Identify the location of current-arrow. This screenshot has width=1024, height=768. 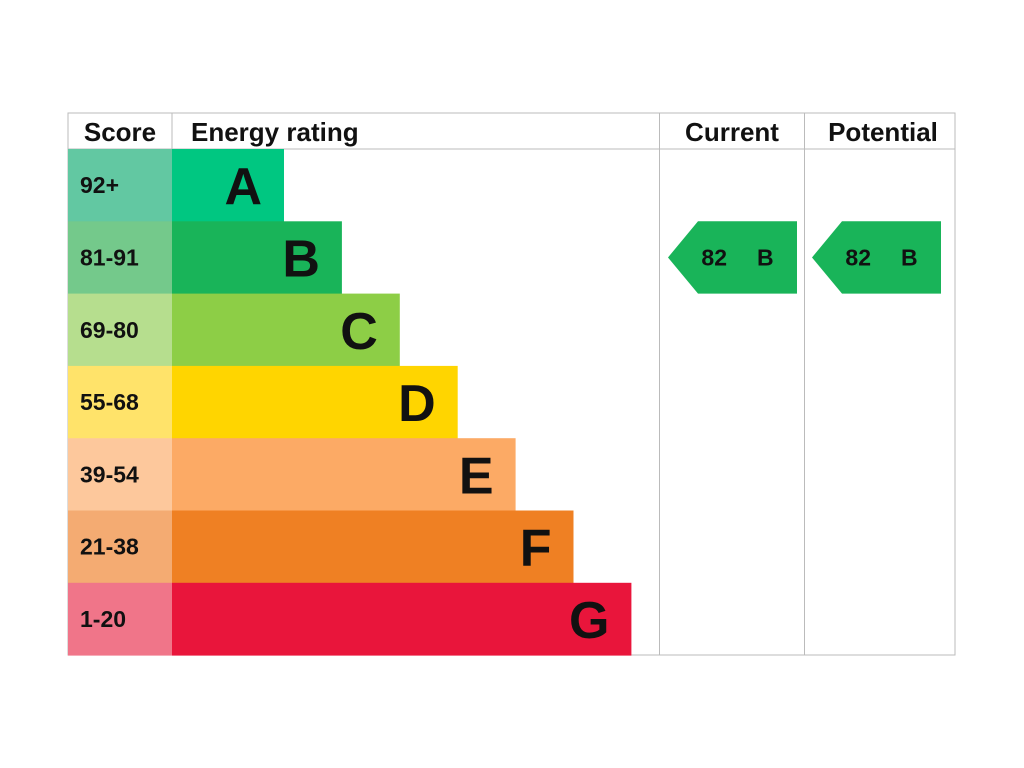
(732, 257).